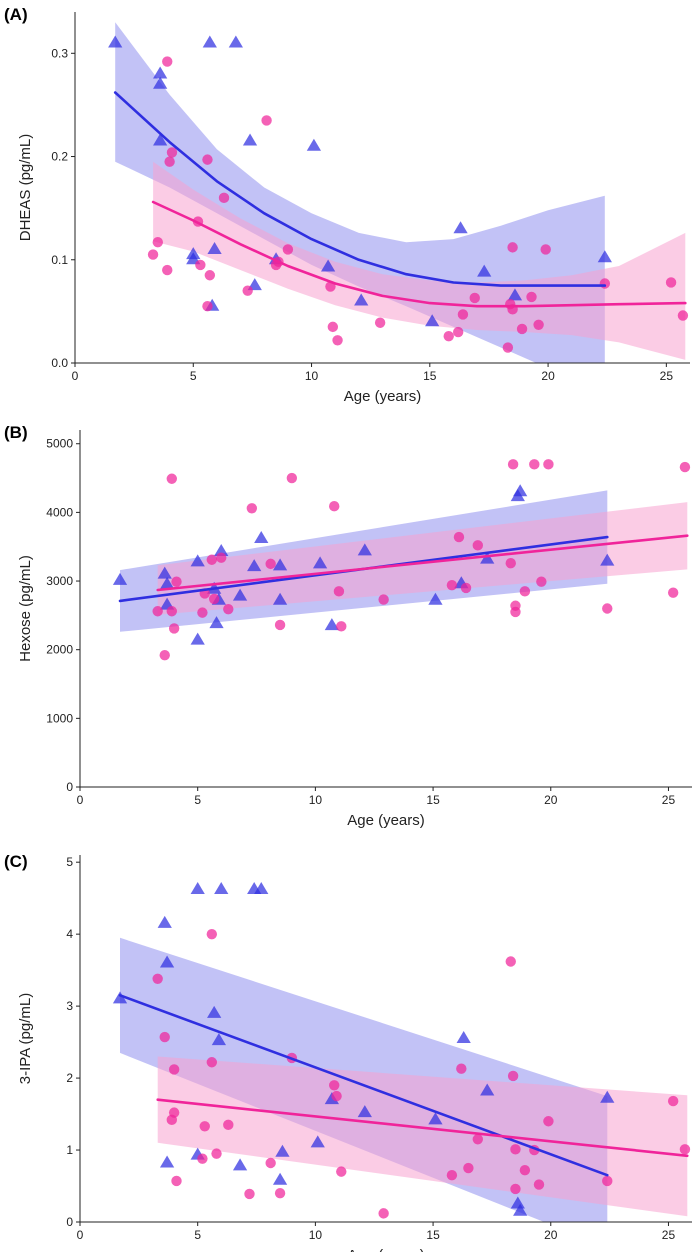 This screenshot has height=1252, width=699. I want to click on y-tick-label: 5, so click(69, 862).